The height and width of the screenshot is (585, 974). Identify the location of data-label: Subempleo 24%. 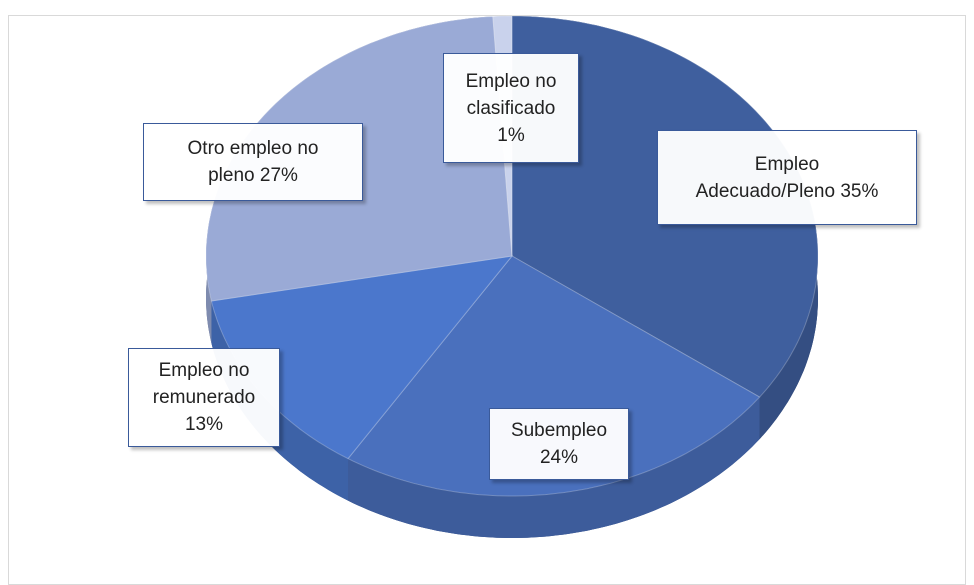
(559, 444).